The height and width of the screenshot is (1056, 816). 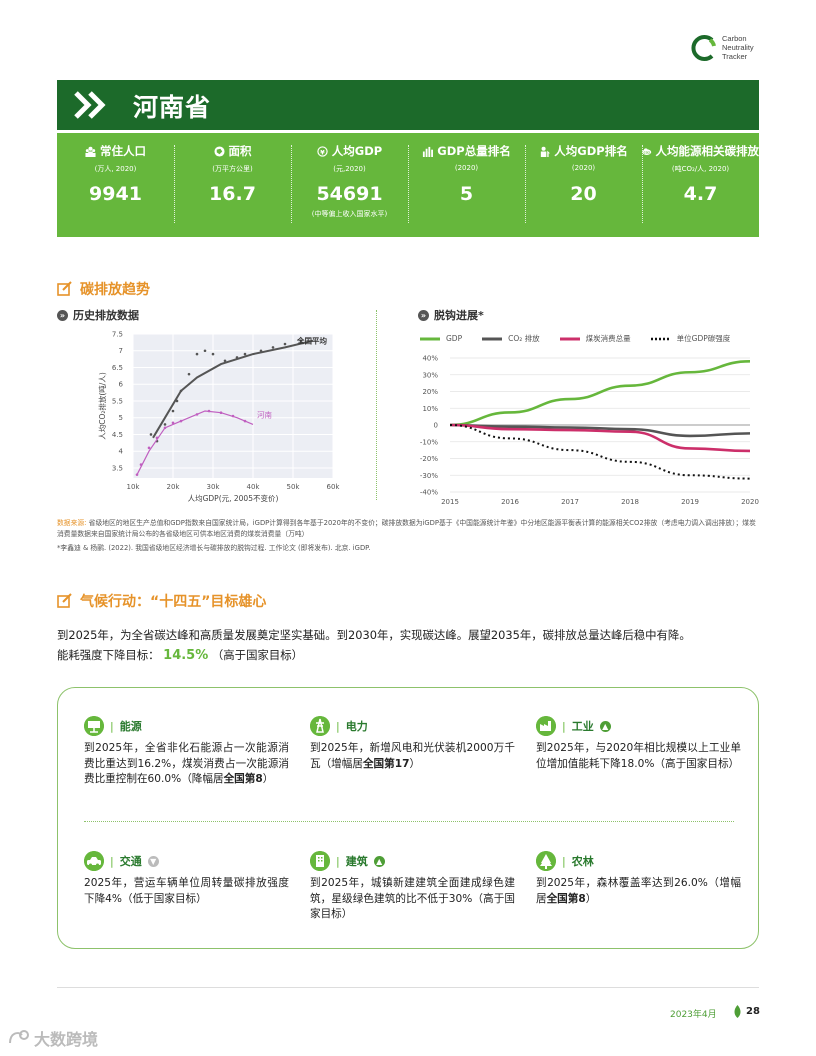 What do you see at coordinates (608, 338) in the screenshot?
I see `legend-label: 煤炭消费总量` at bounding box center [608, 338].